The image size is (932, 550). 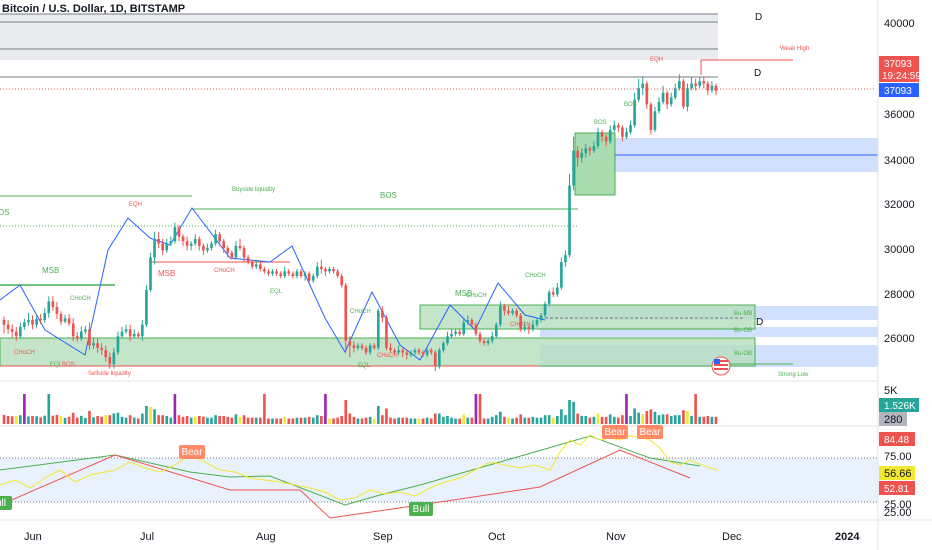 I want to click on volume-series, so click(x=360, y=409).